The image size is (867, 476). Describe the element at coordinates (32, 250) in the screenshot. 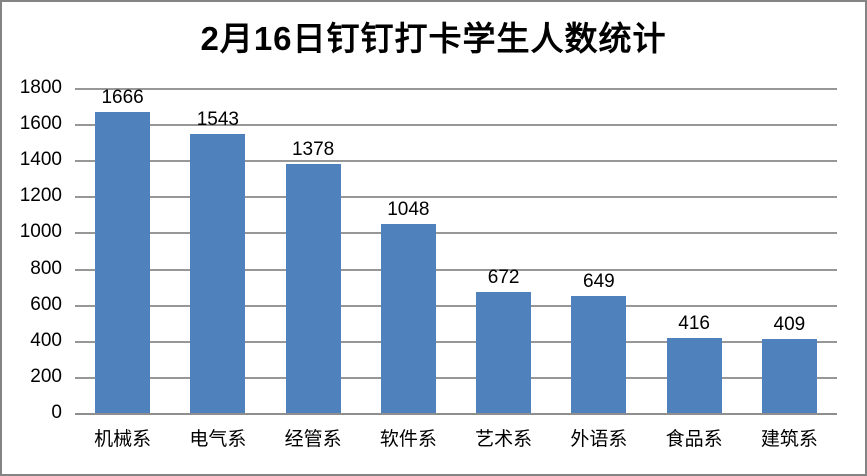

I see `y-axis: 0 200 400 600 800 1000 1200 1400 1600 1800` at that location.